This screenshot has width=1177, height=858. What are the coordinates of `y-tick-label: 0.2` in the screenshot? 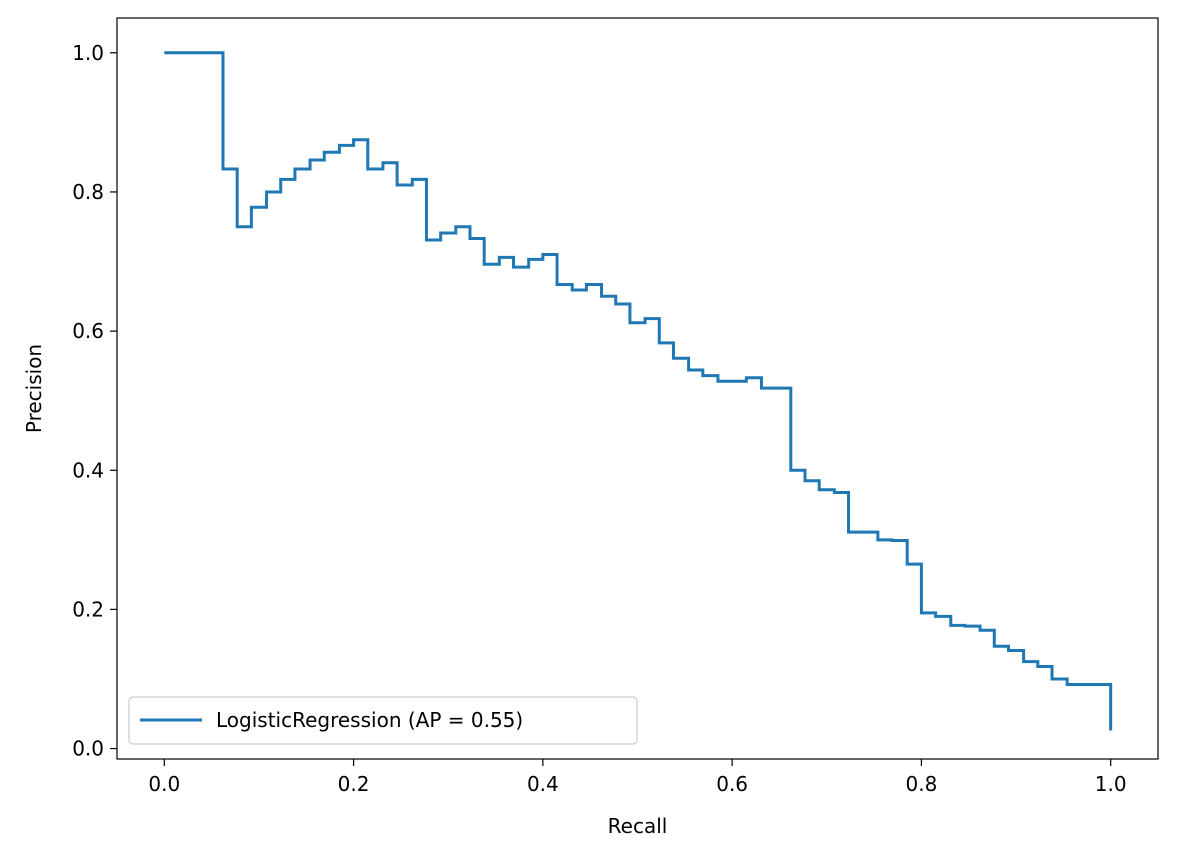 It's located at (88, 609).